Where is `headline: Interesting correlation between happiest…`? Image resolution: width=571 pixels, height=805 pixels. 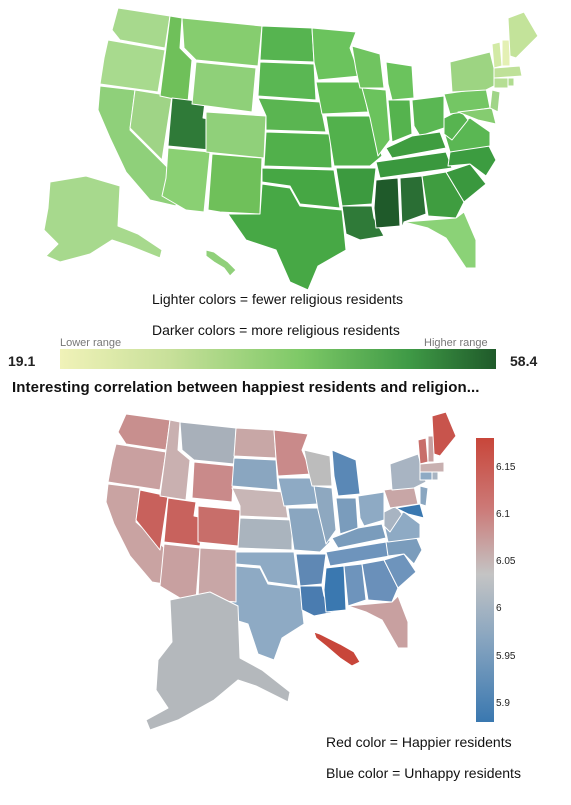
headline: Interesting correlation between happiest… is located at coordinates (246, 387).